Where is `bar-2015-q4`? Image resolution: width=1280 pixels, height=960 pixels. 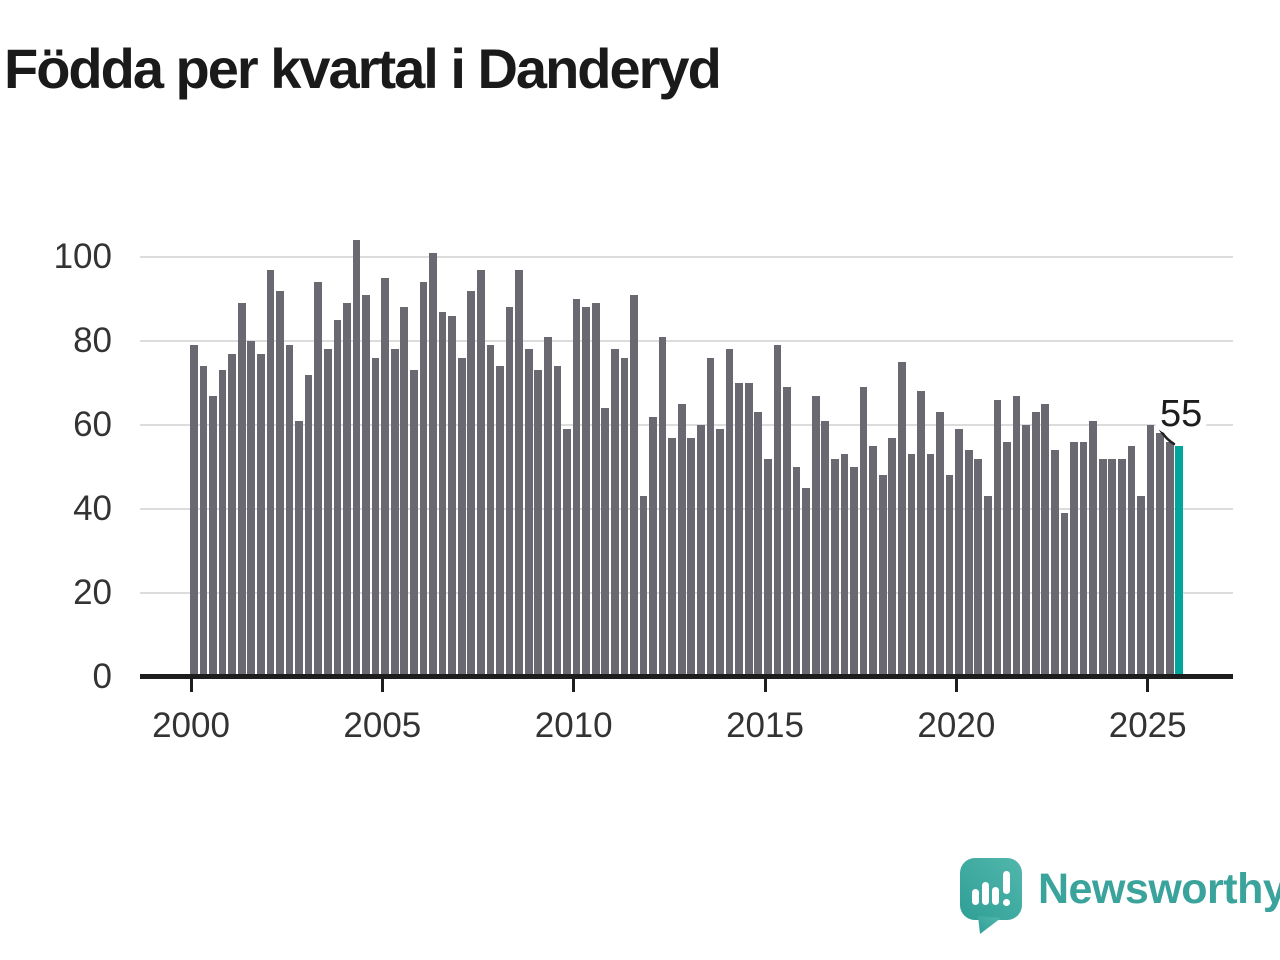 bar-2015-q4 is located at coordinates (796, 572).